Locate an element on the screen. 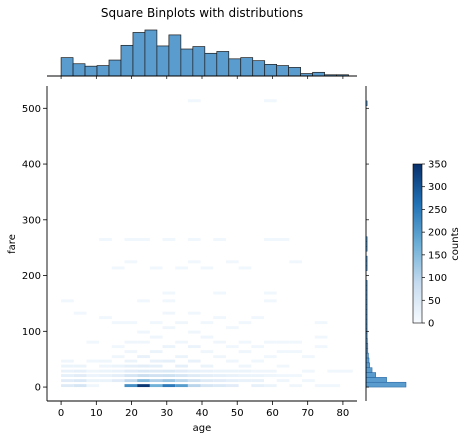 The height and width of the screenshot is (439, 467). colorbar-tick-label: 100 is located at coordinates (437, 278).